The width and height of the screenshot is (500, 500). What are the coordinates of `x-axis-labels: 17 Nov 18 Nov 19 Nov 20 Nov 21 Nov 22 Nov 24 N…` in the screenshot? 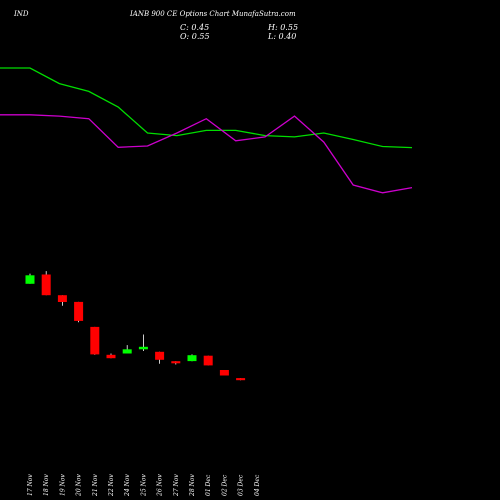 It's located at (144, 485).